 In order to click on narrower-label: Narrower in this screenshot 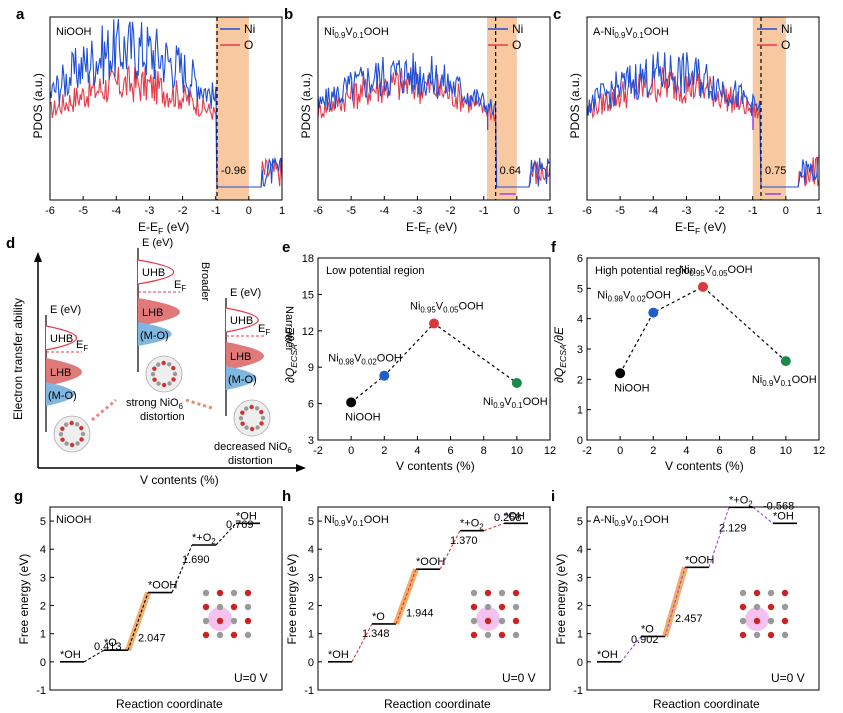, I will do `click(289, 329)`.